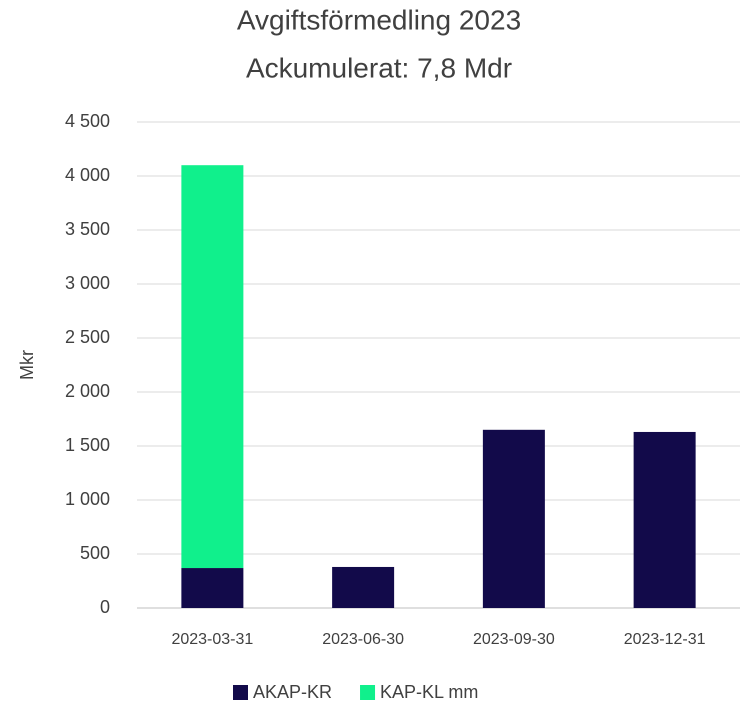  Describe the element at coordinates (87, 337) in the screenshot. I see `y-tick-label: 2 500` at that location.